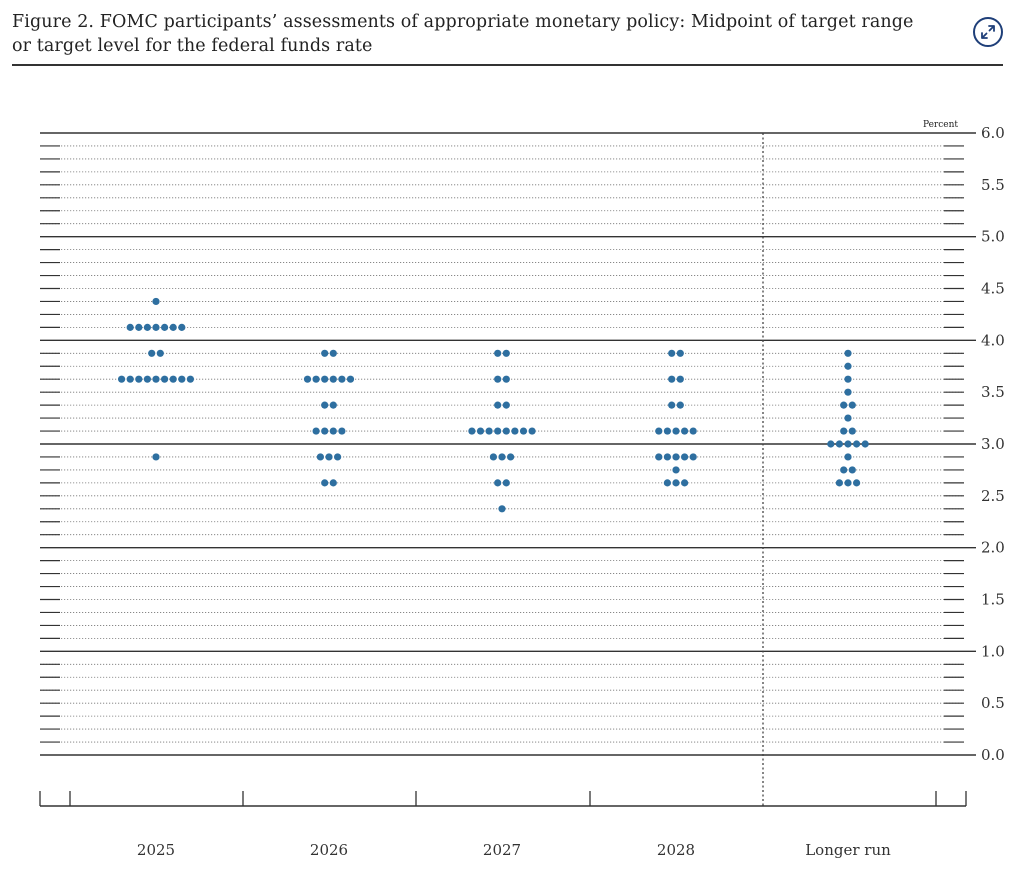 The height and width of the screenshot is (869, 1024). I want to click on expand-arrows-icon, so click(988, 32).